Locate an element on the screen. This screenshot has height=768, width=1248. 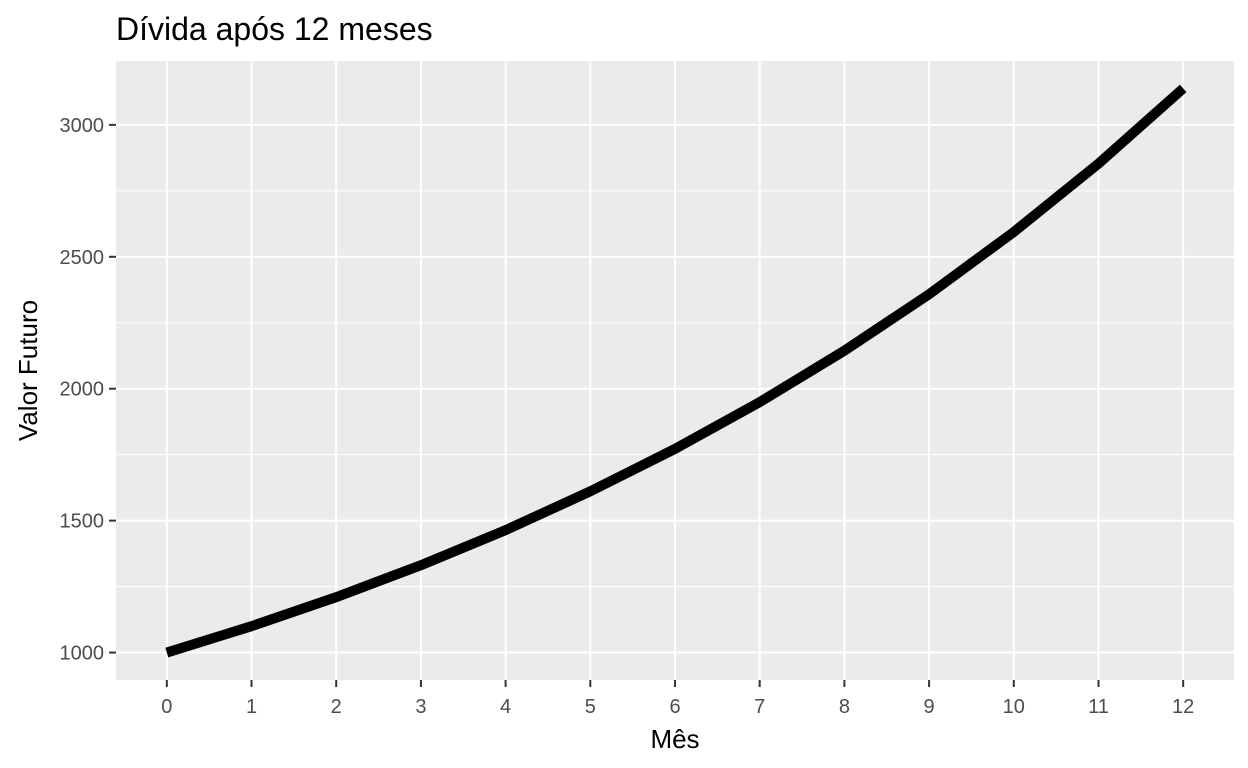
x-tick-label: 5 is located at coordinates (590, 707).